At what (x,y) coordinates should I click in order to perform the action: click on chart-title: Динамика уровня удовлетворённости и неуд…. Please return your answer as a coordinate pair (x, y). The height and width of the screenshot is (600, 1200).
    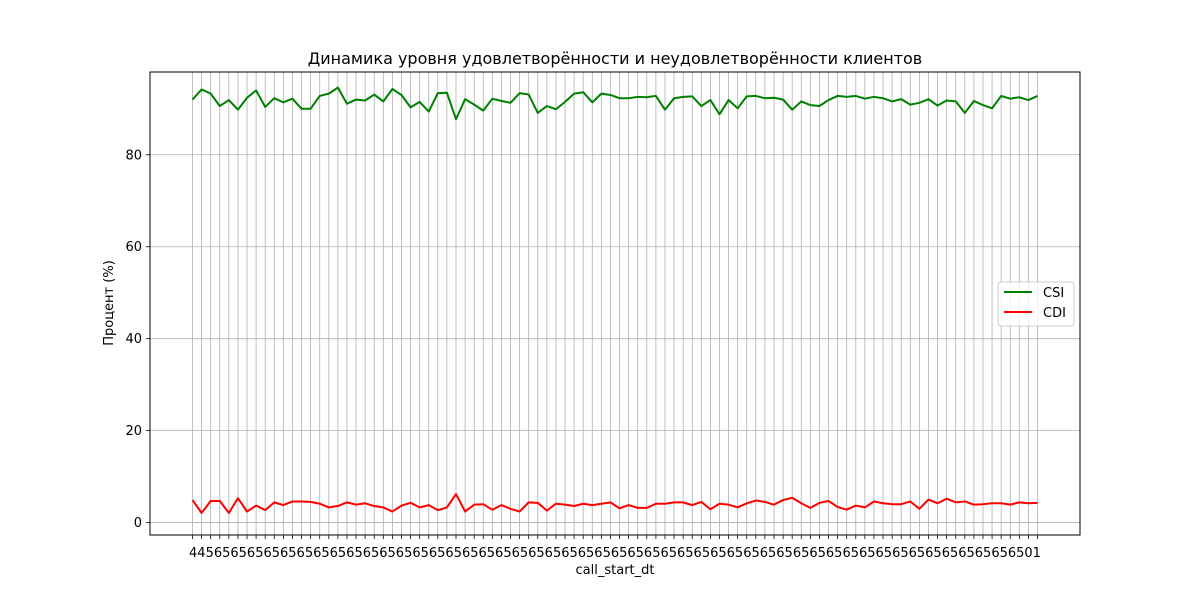
    Looking at the image, I should click on (615, 58).